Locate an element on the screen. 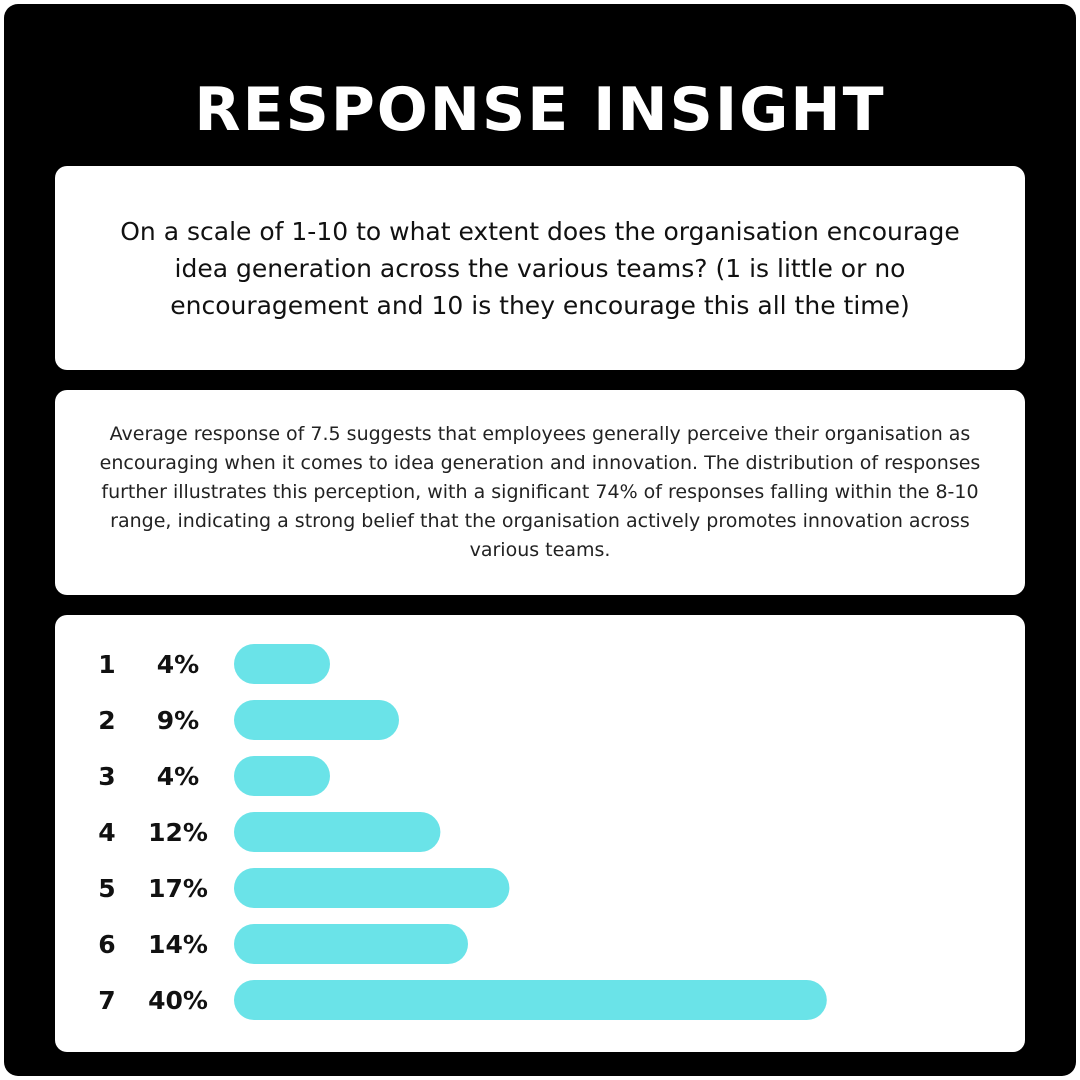 This screenshot has width=1080, height=1080. page-title: RESPONSE INSIGHT is located at coordinates (540, 110).